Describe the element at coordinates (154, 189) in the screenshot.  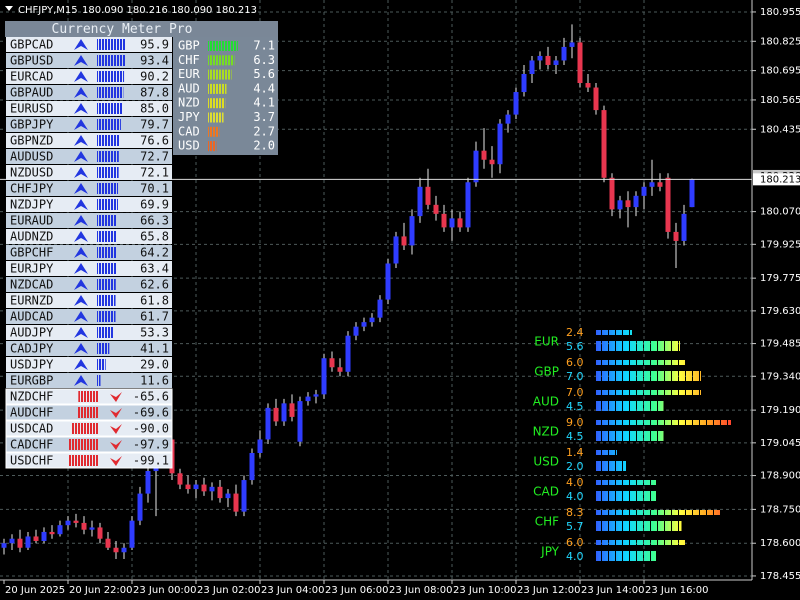
I see `meter-value: 70.1` at that location.